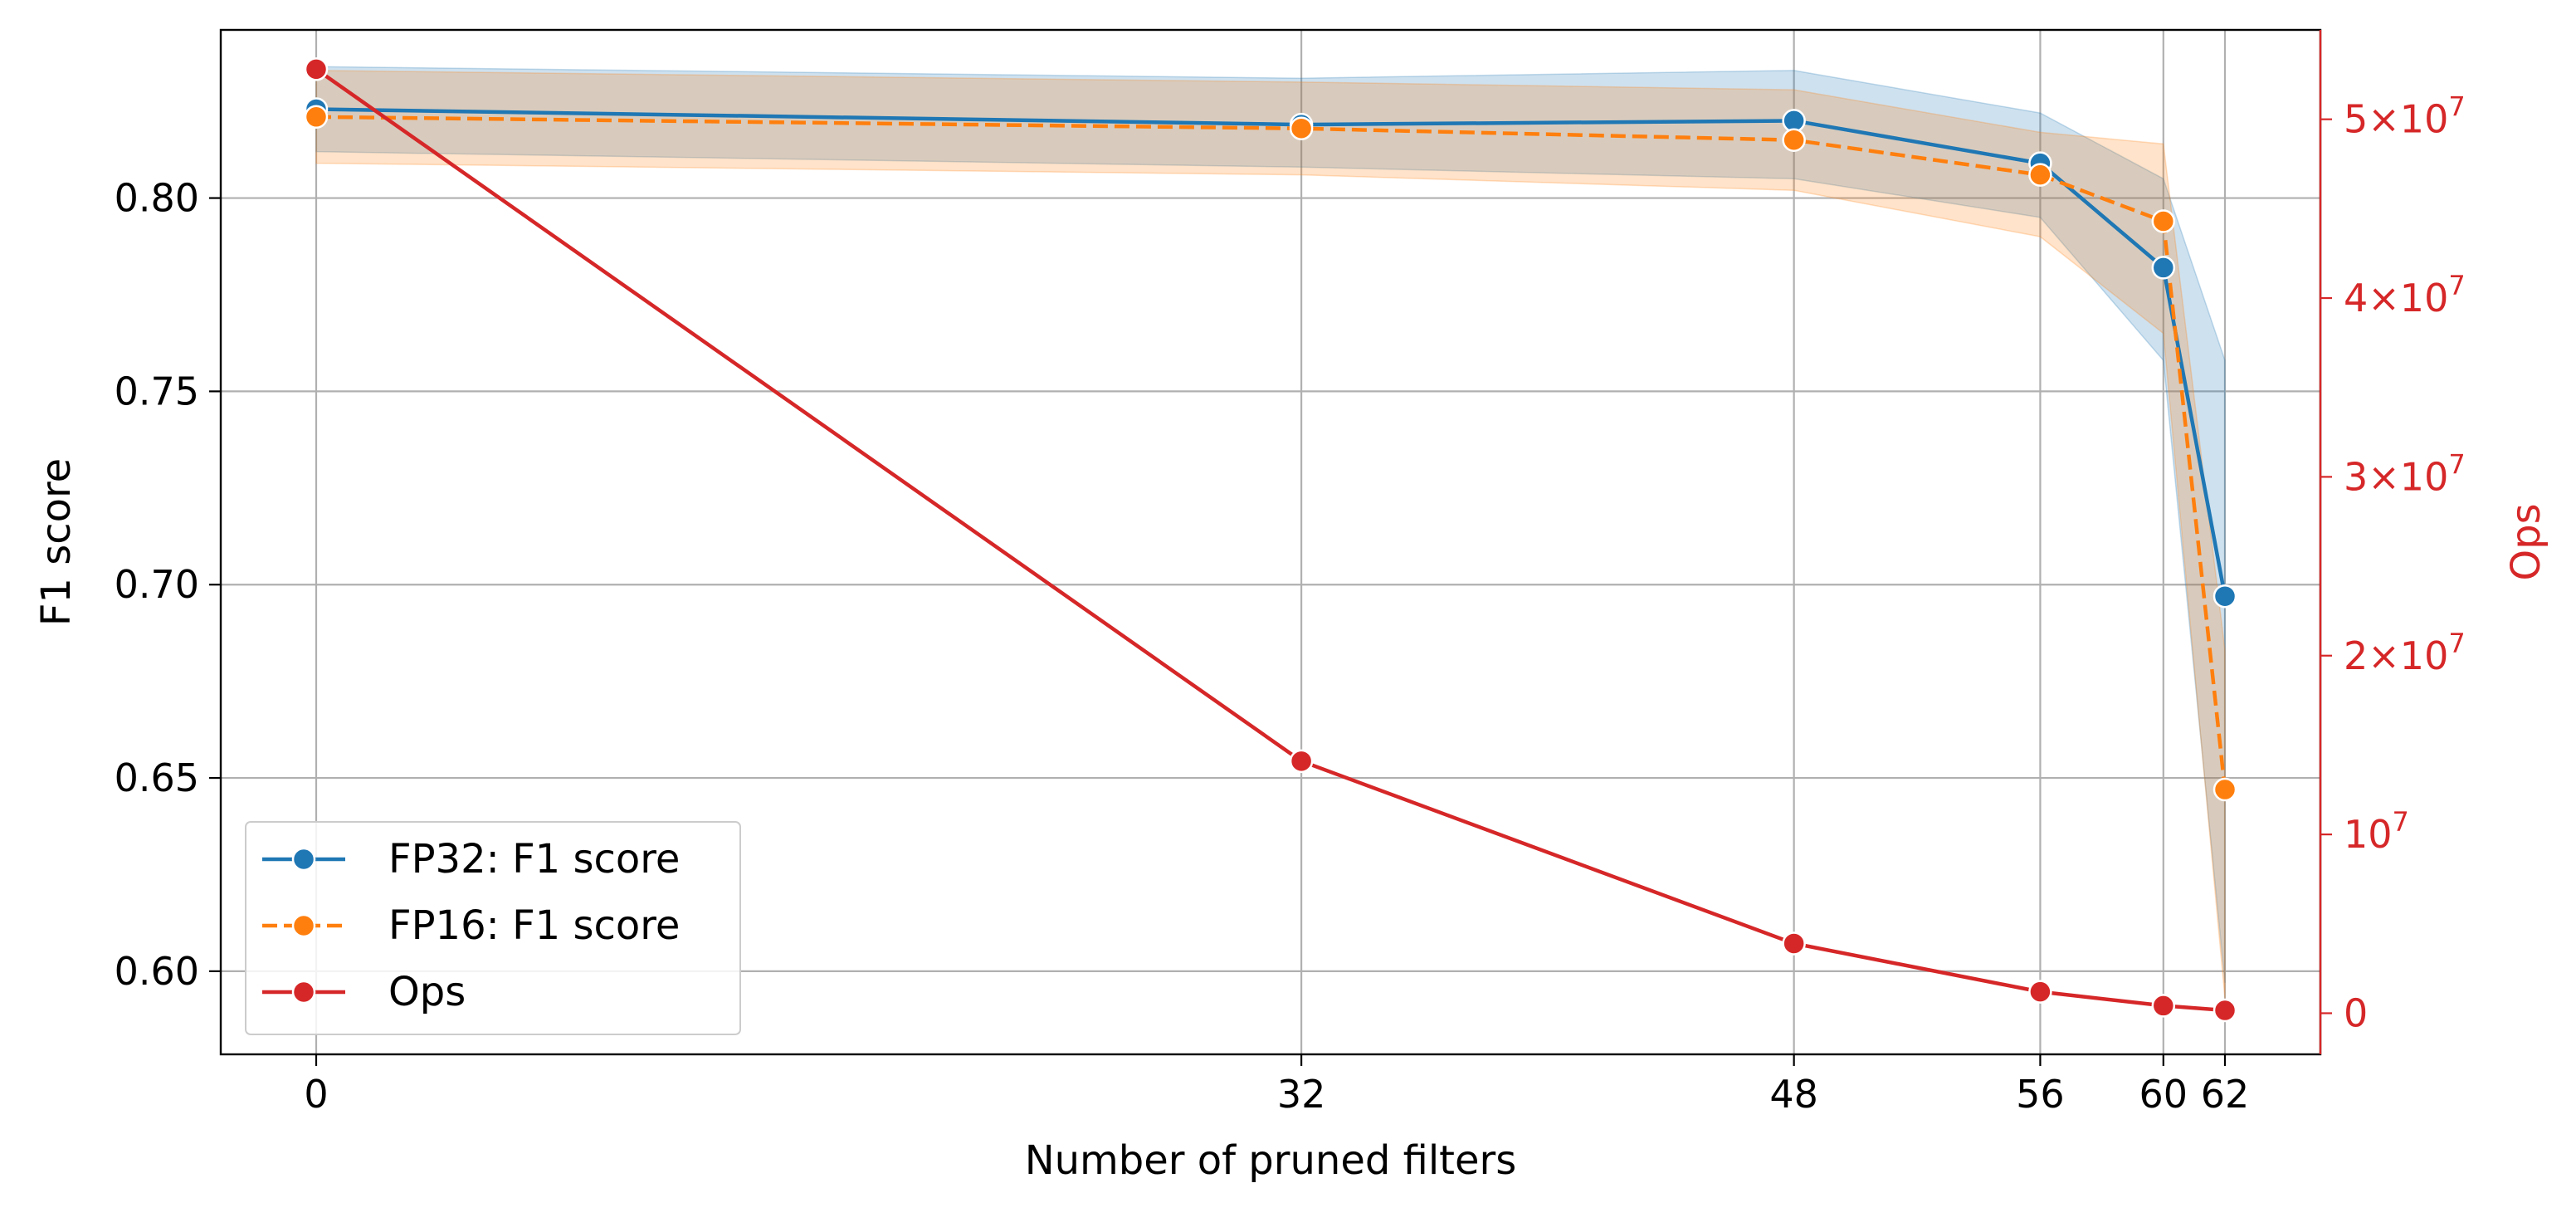 The image size is (2576, 1232). I want to click on legend-box, so click(493, 928).